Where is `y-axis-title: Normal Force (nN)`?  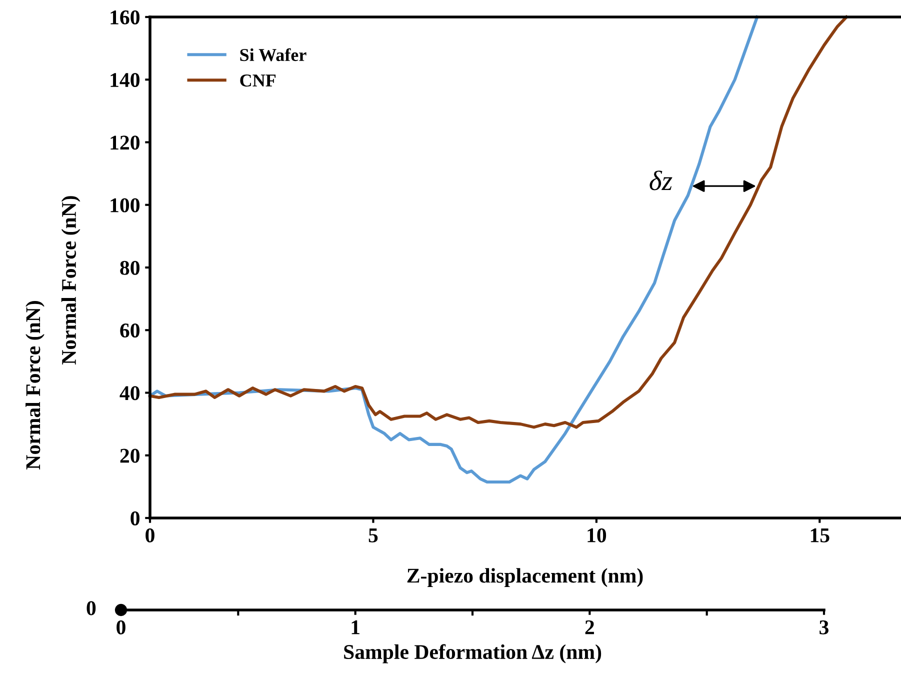
y-axis-title: Normal Force (nN) is located at coordinates (70, 280).